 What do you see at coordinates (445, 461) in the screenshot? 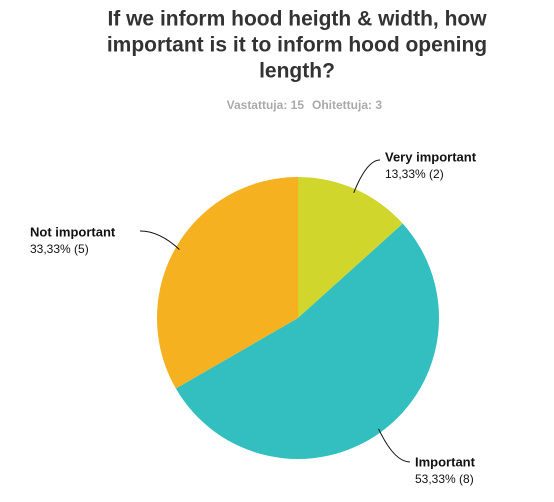
I see `slice-label: Important` at bounding box center [445, 461].